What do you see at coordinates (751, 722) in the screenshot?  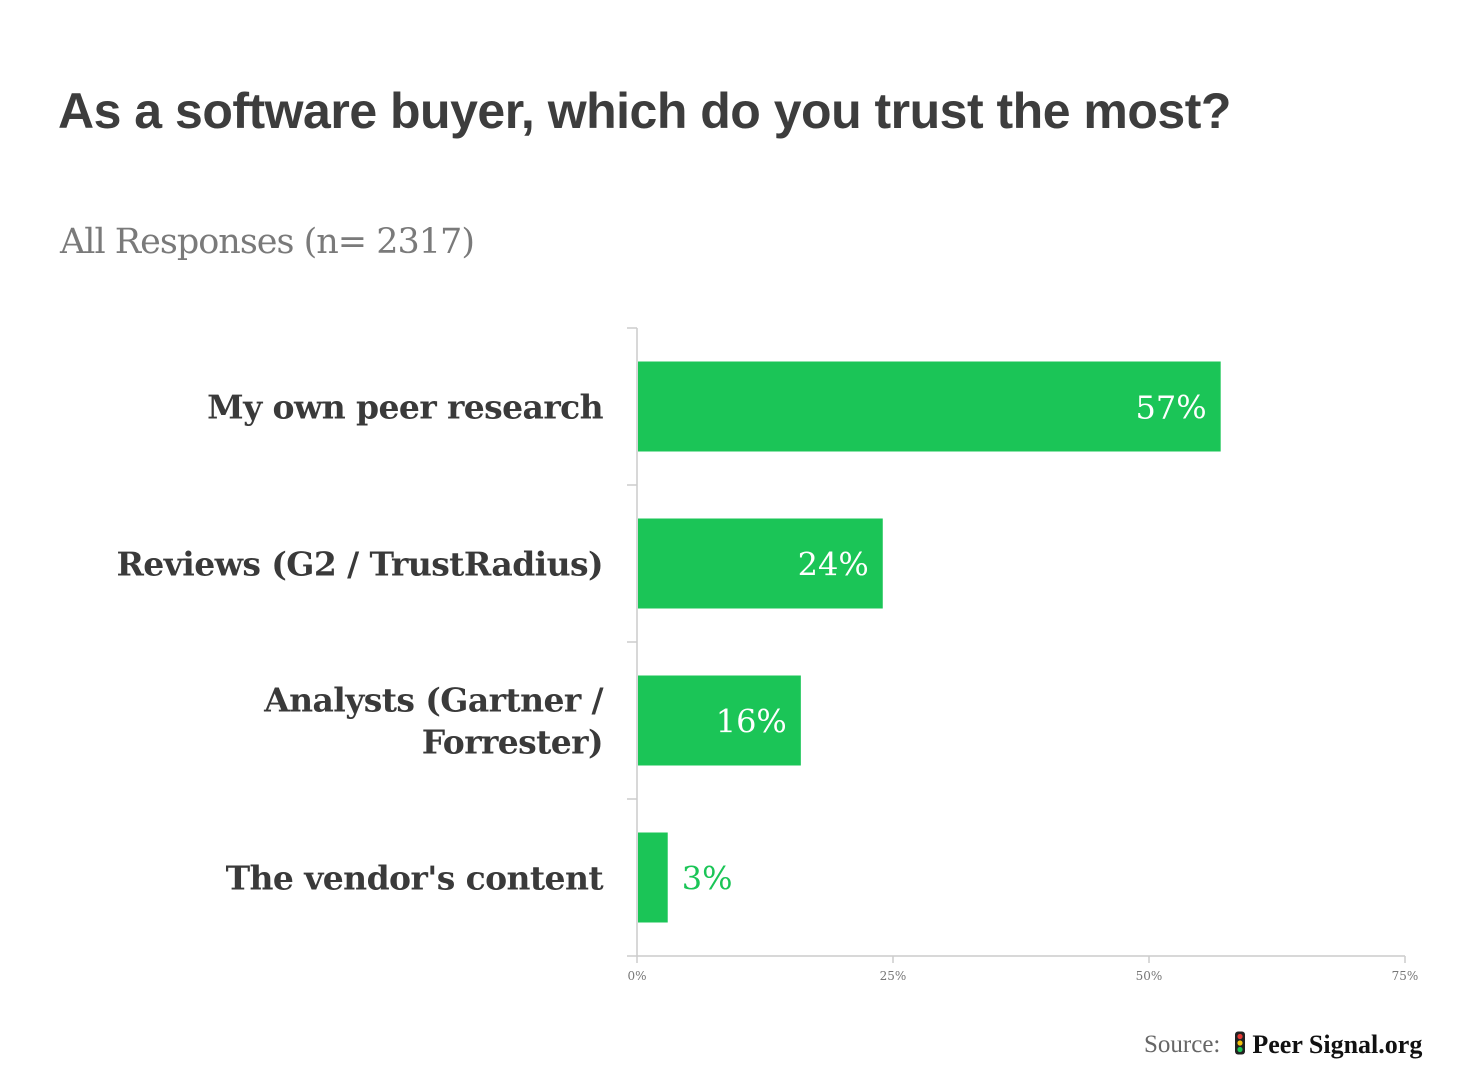 I see `data-label: 16%` at bounding box center [751, 722].